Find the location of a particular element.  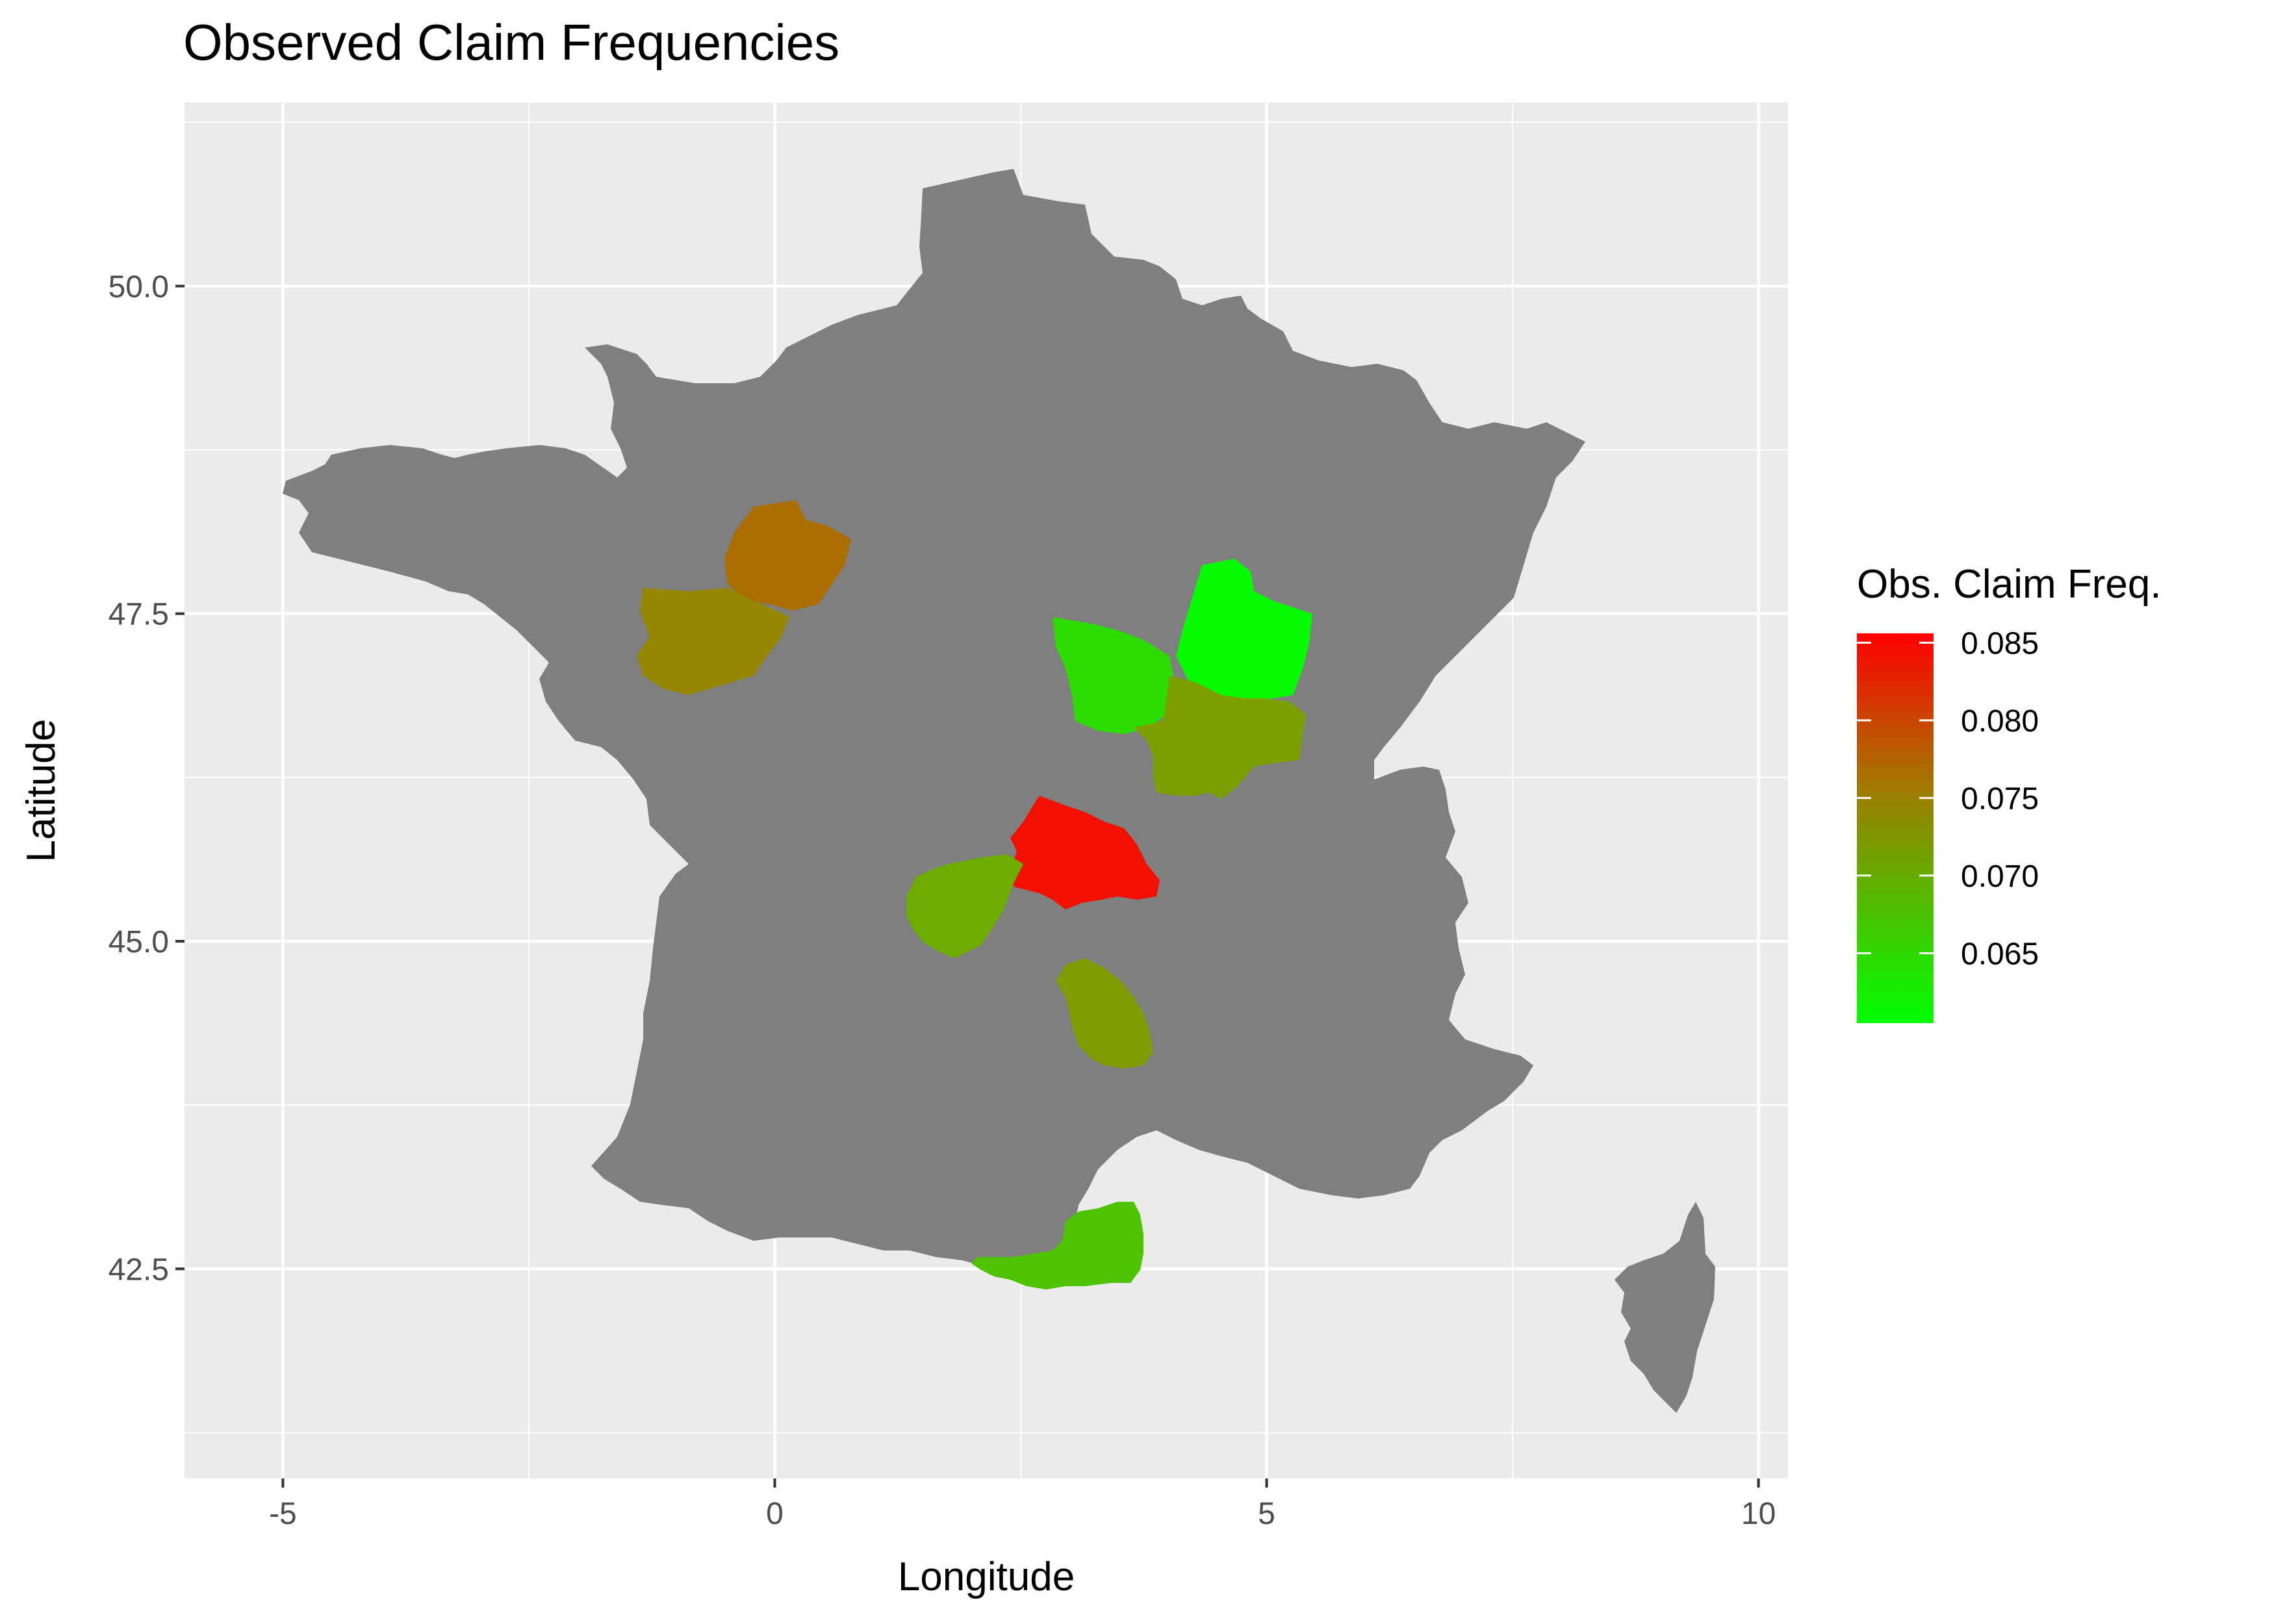

x-tick-label: -5 is located at coordinates (283, 1514).